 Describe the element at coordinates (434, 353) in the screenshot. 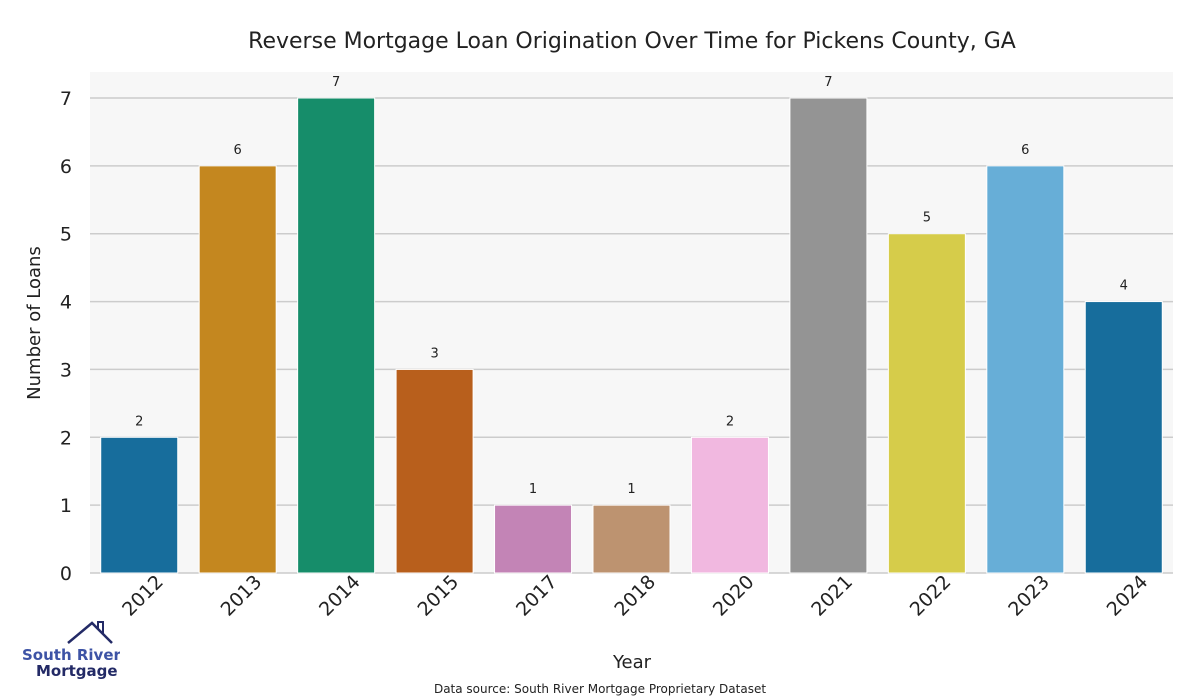

I see `data-label: 3` at that location.